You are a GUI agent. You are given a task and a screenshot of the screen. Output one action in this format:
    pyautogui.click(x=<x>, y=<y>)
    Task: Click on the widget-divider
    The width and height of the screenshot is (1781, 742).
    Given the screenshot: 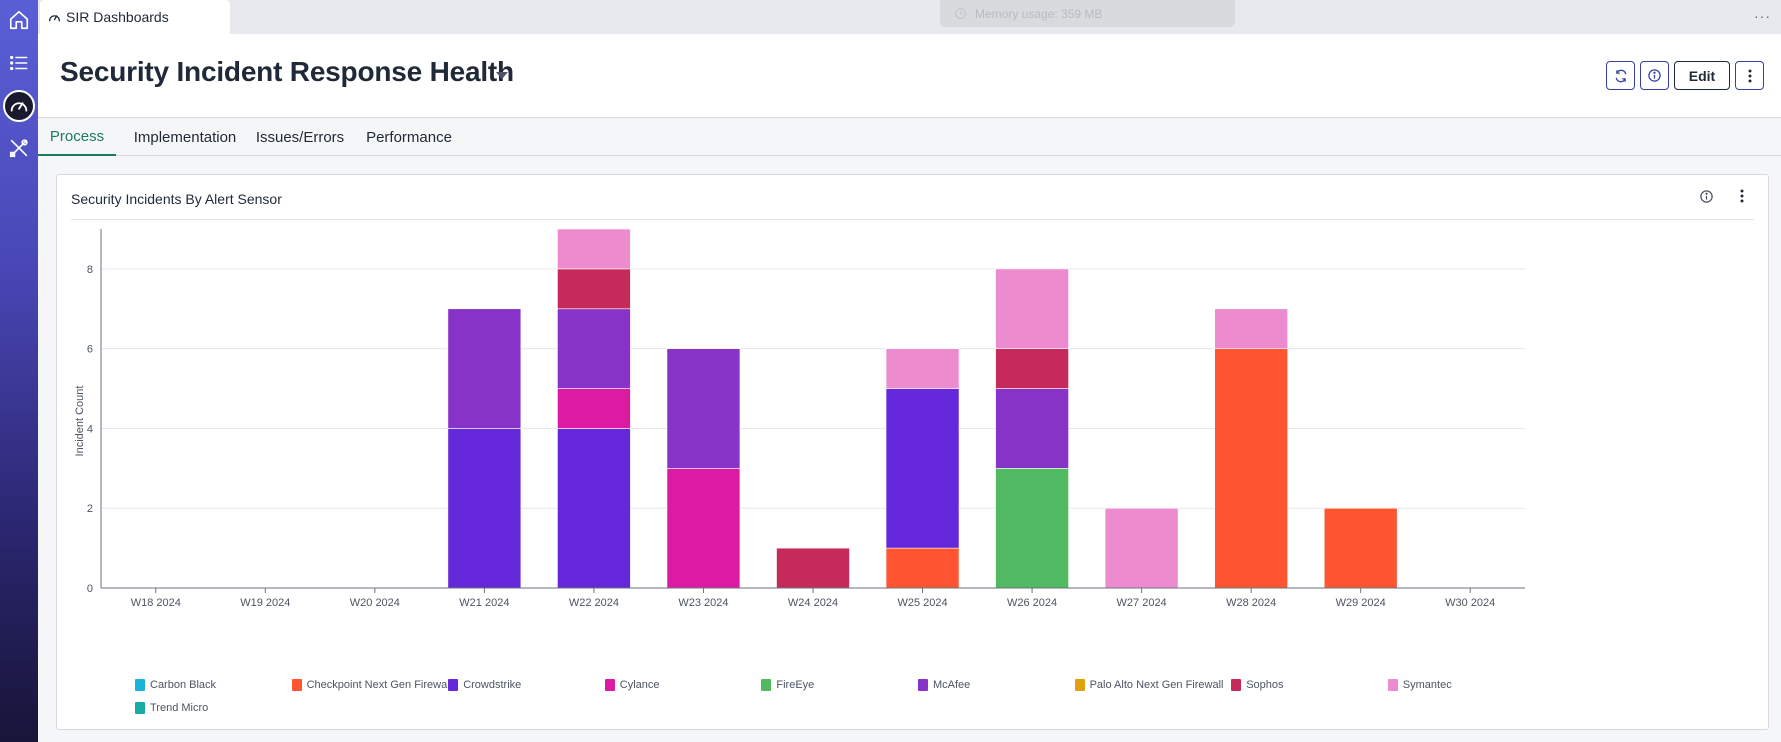 What is the action you would take?
    pyautogui.click(x=912, y=219)
    